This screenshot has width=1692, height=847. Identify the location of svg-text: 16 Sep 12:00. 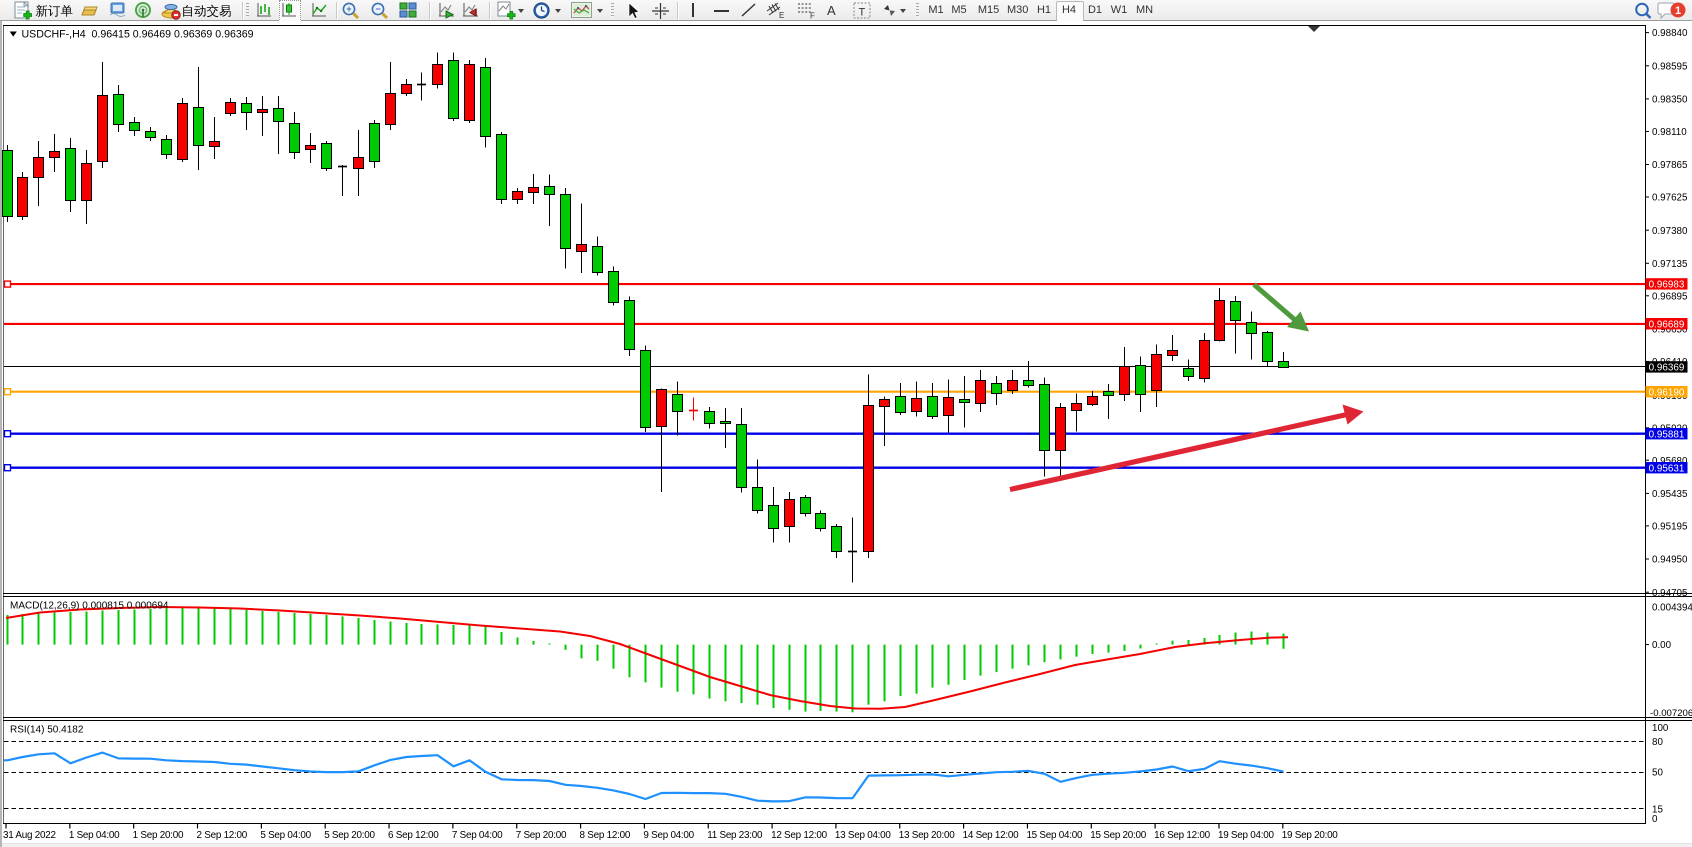
(1182, 835).